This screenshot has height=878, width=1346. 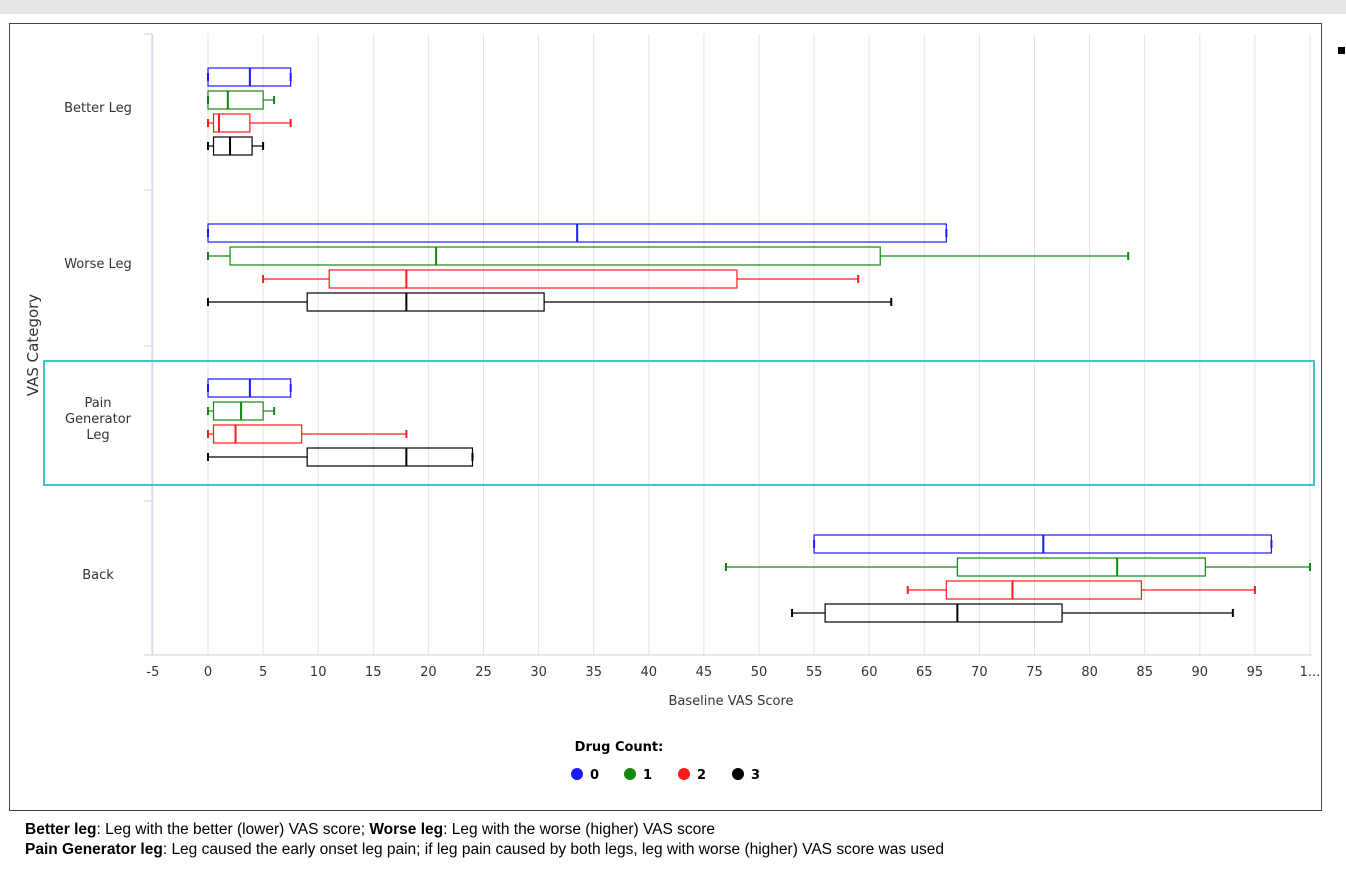 What do you see at coordinates (33, 345) in the screenshot?
I see `y-axis-title: VAS Category` at bounding box center [33, 345].